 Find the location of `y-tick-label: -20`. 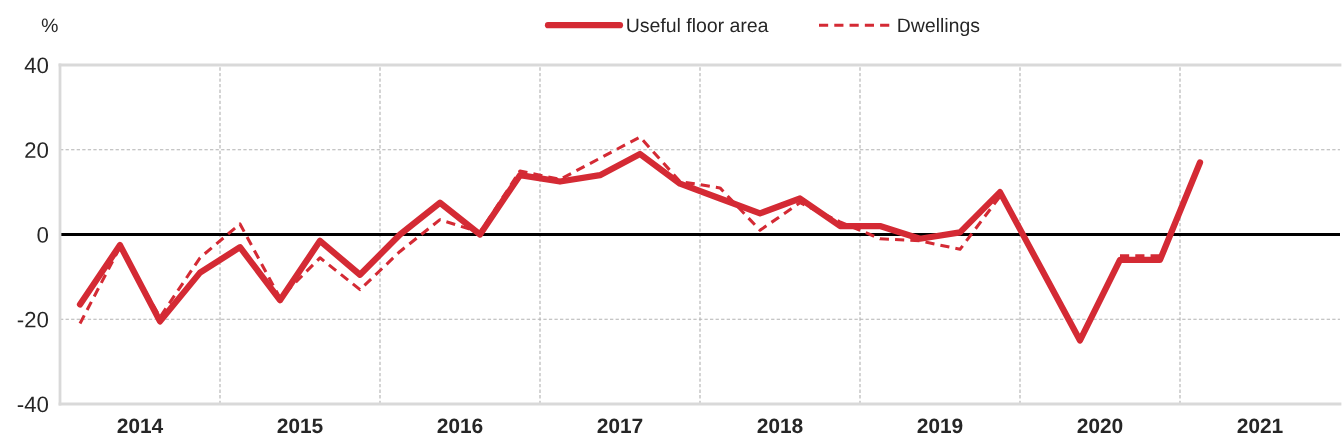

y-tick-label: -20 is located at coordinates (33, 319).